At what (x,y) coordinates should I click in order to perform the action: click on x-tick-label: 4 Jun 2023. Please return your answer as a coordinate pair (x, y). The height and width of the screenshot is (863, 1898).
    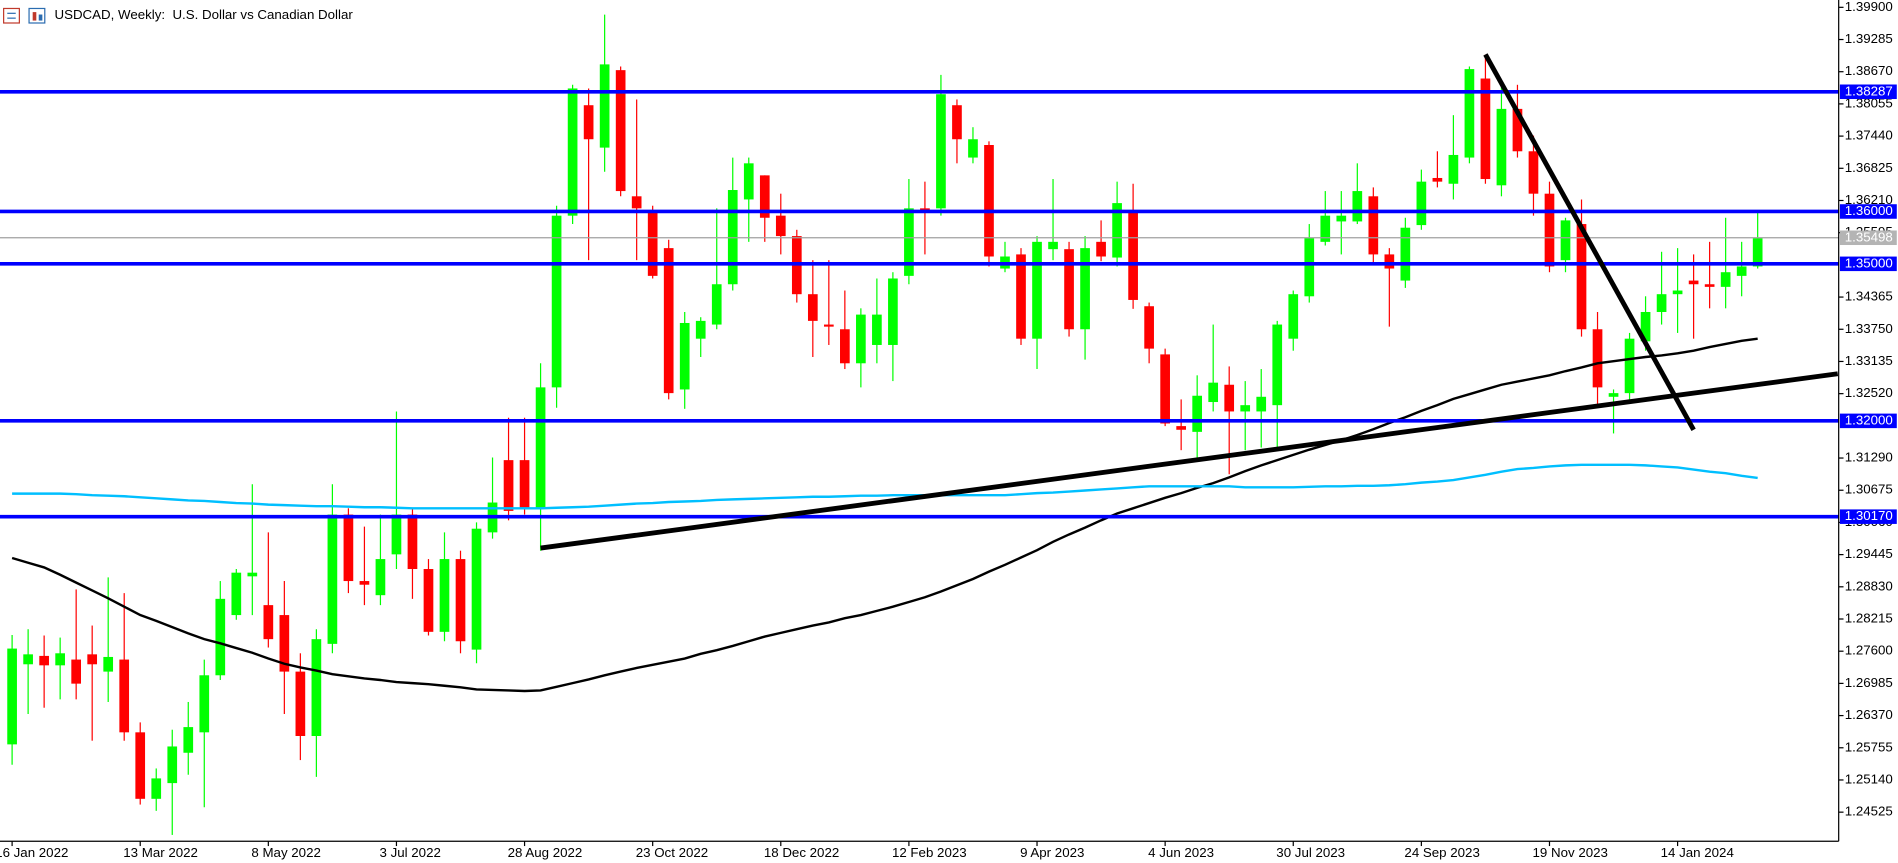
    Looking at the image, I should click on (1181, 852).